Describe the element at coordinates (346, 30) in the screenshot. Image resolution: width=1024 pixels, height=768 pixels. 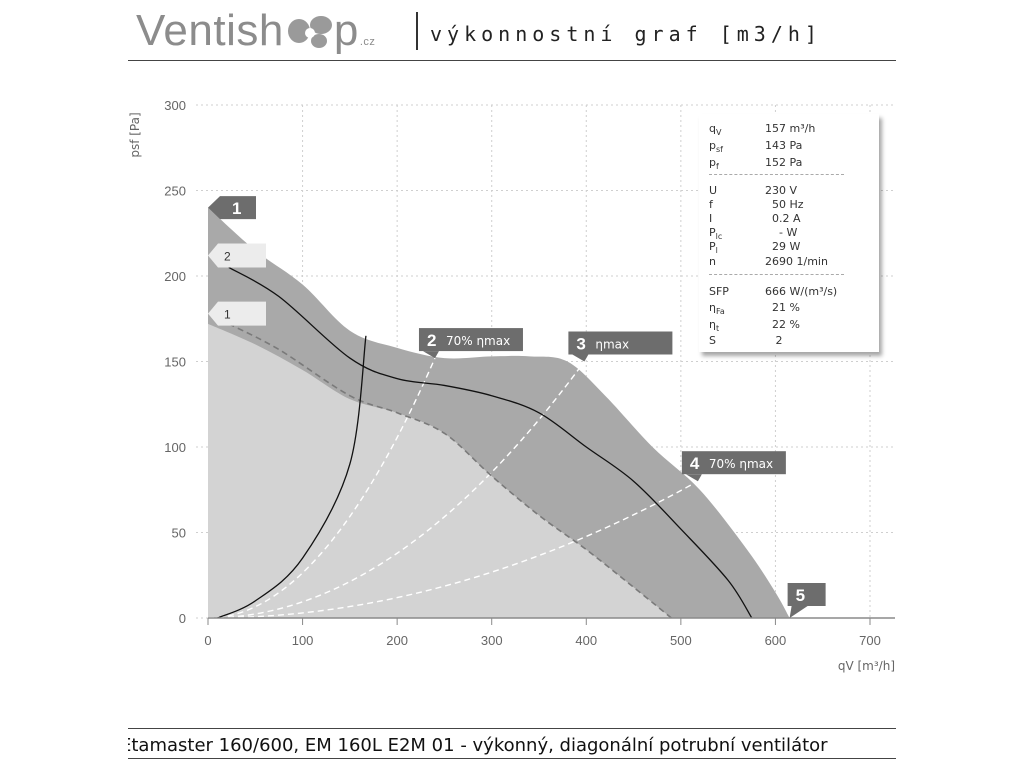
I see `brand-suffix: p` at that location.